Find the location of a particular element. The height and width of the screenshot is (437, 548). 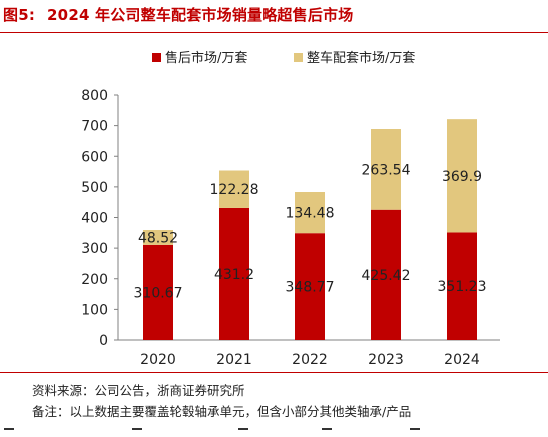

bar-aftermarket-2020 is located at coordinates (158, 292).